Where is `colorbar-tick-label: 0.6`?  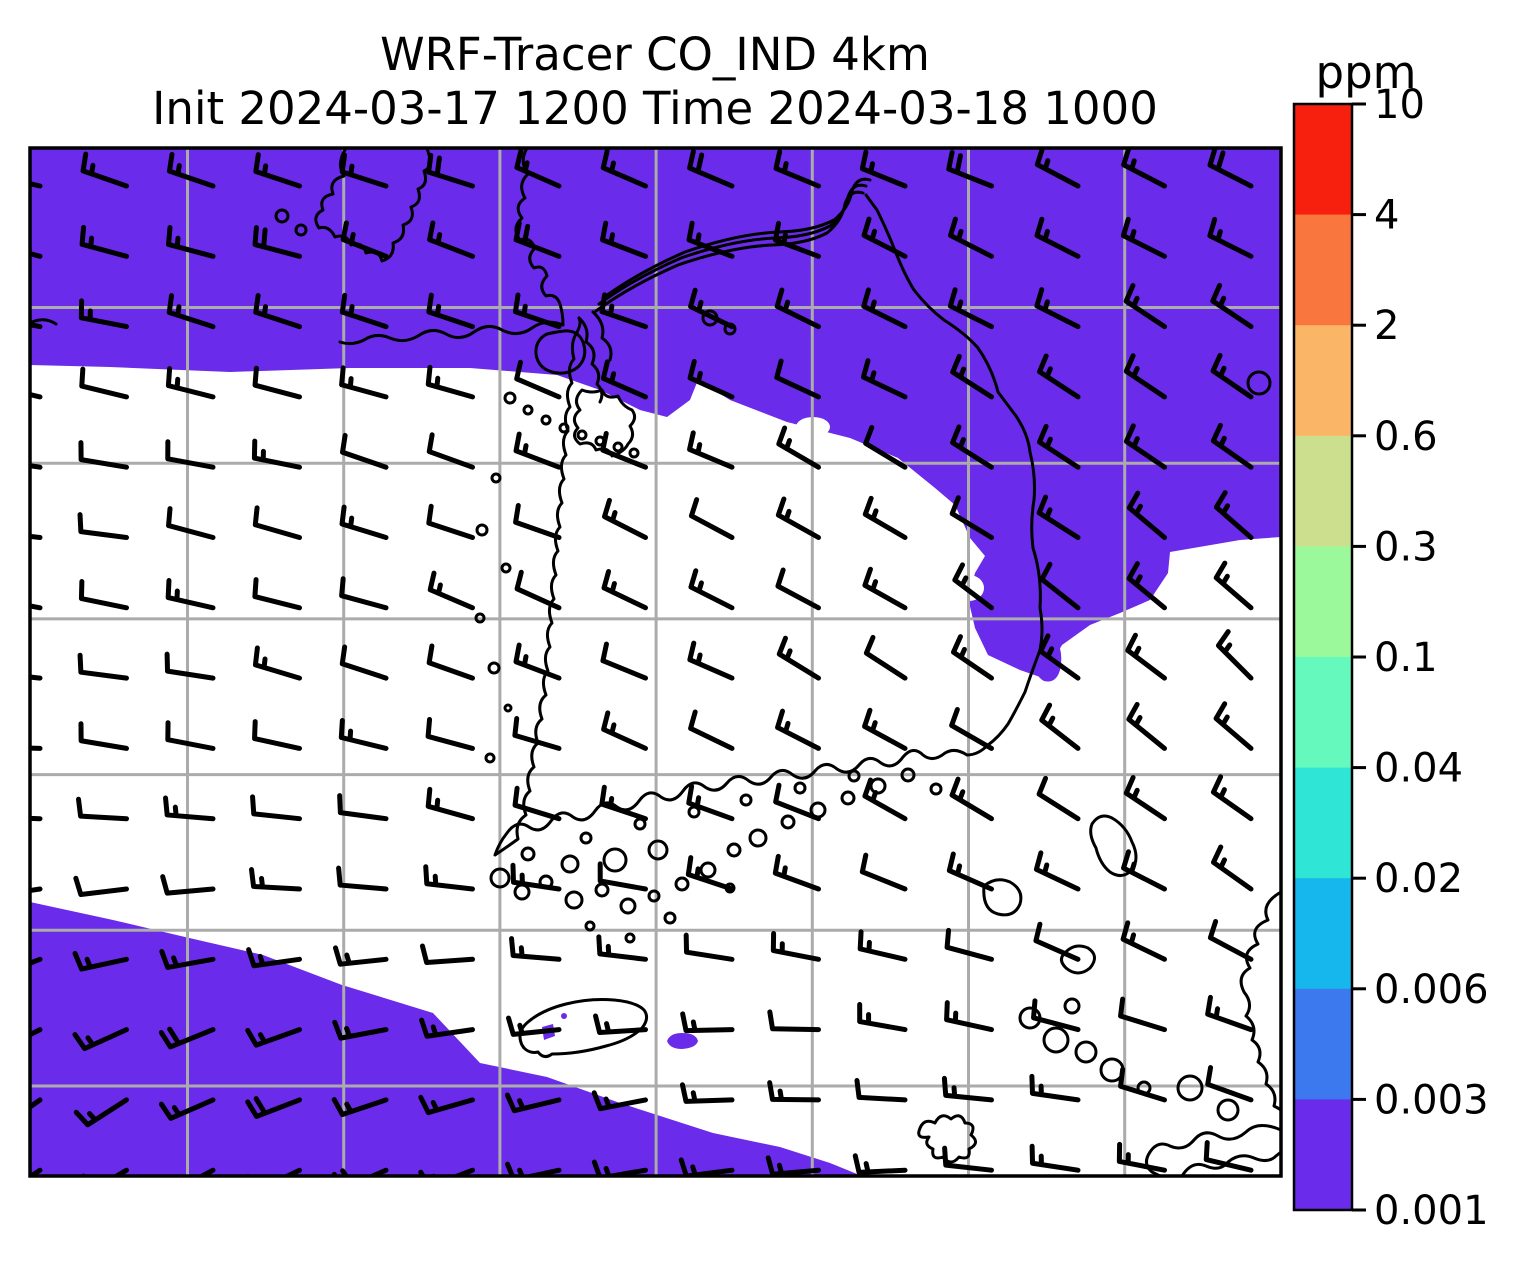 colorbar-tick-label: 0.6 is located at coordinates (1406, 437).